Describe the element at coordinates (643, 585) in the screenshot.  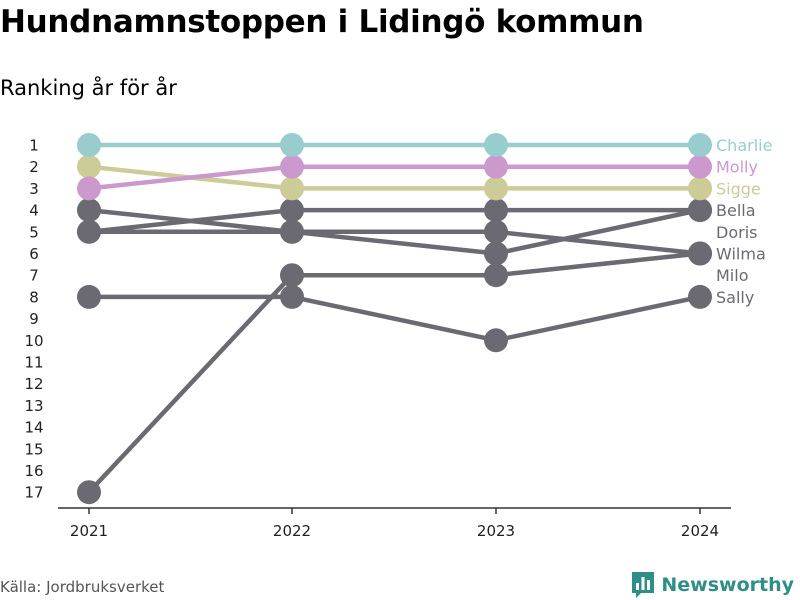
I see `bar-chart-logo-icon` at that location.